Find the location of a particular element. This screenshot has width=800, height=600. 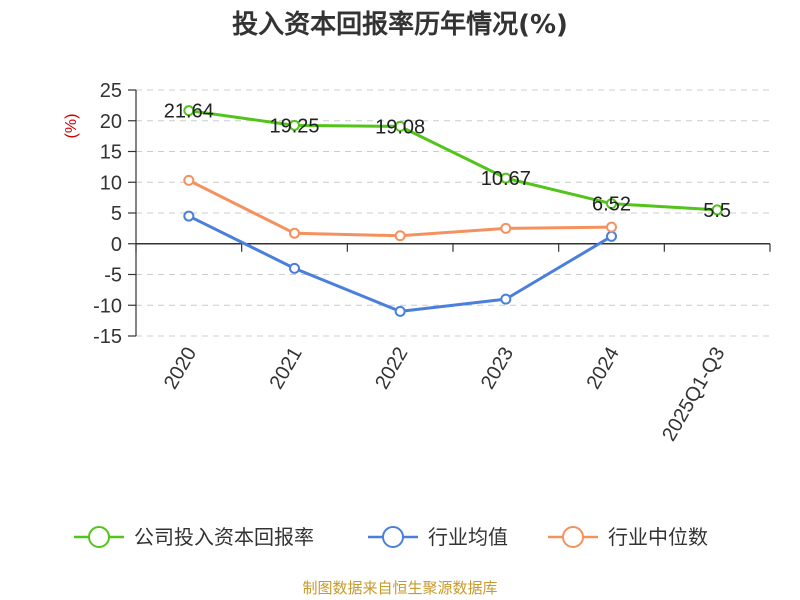

y-tick-label: 15 is located at coordinates (111, 153).